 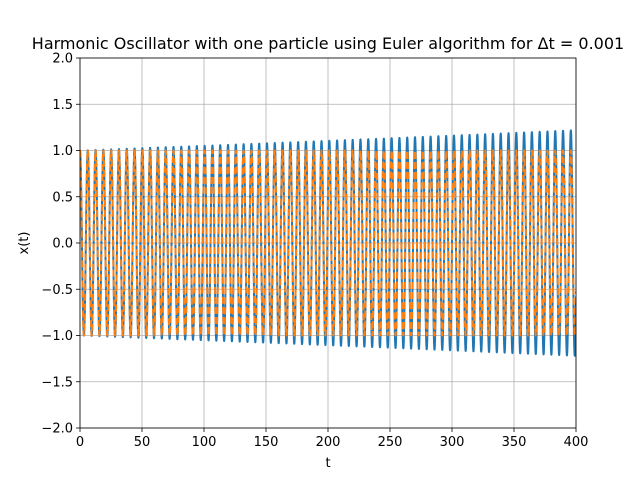 I want to click on y-tick-label: 0.0, so click(x=62, y=244).